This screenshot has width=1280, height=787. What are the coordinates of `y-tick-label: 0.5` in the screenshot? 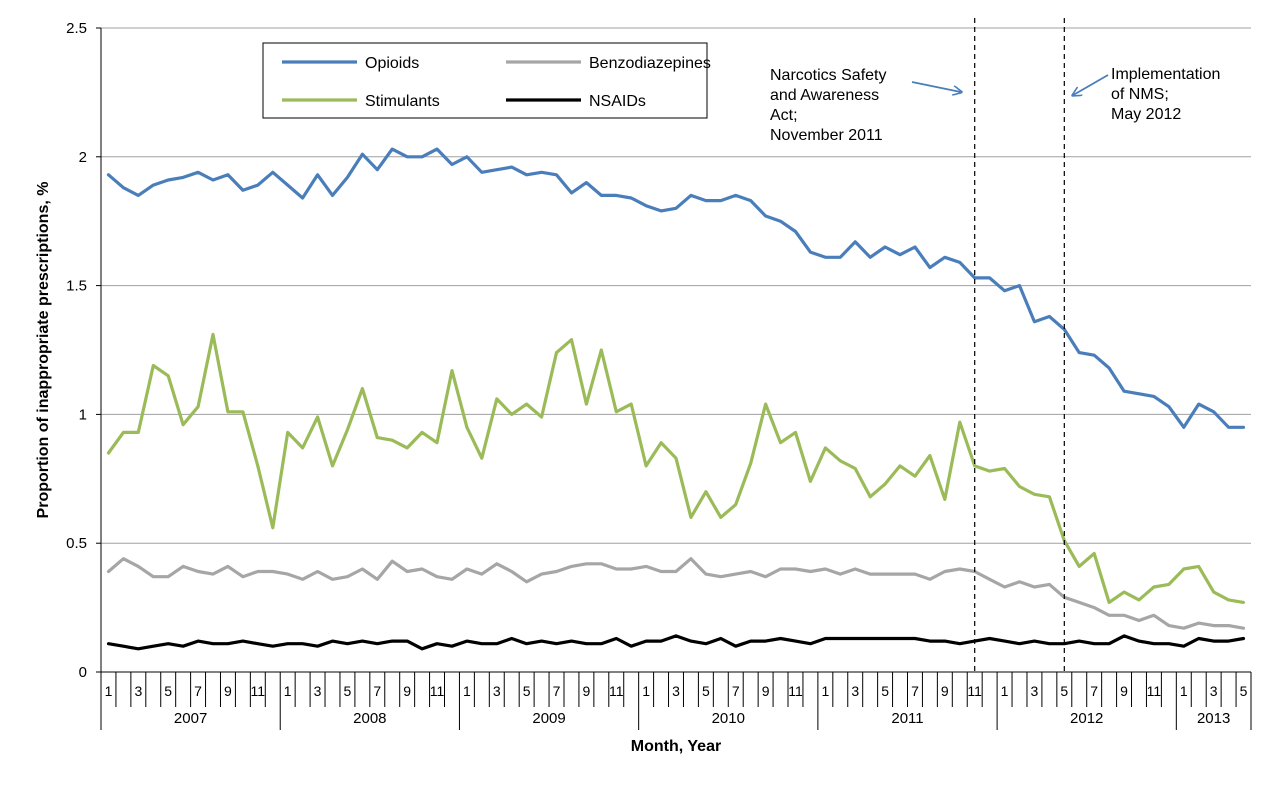 It's located at (76, 543).